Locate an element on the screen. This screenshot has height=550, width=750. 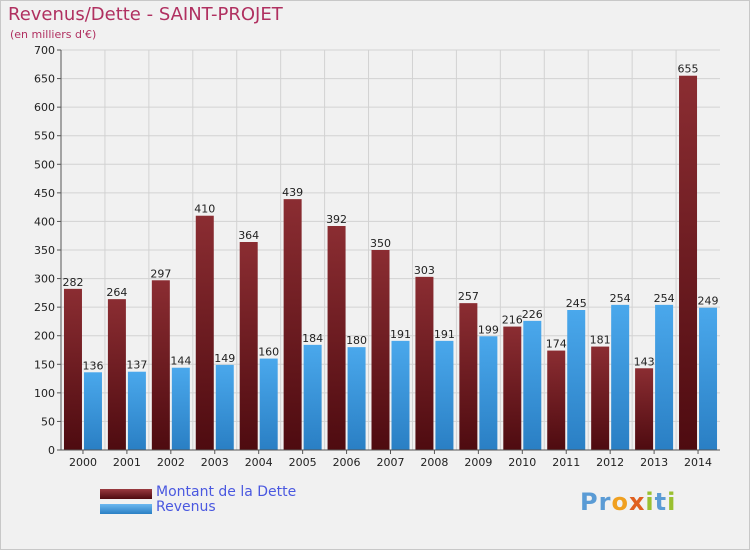
proxiti-logo: Proxiti is located at coordinates (628, 502).